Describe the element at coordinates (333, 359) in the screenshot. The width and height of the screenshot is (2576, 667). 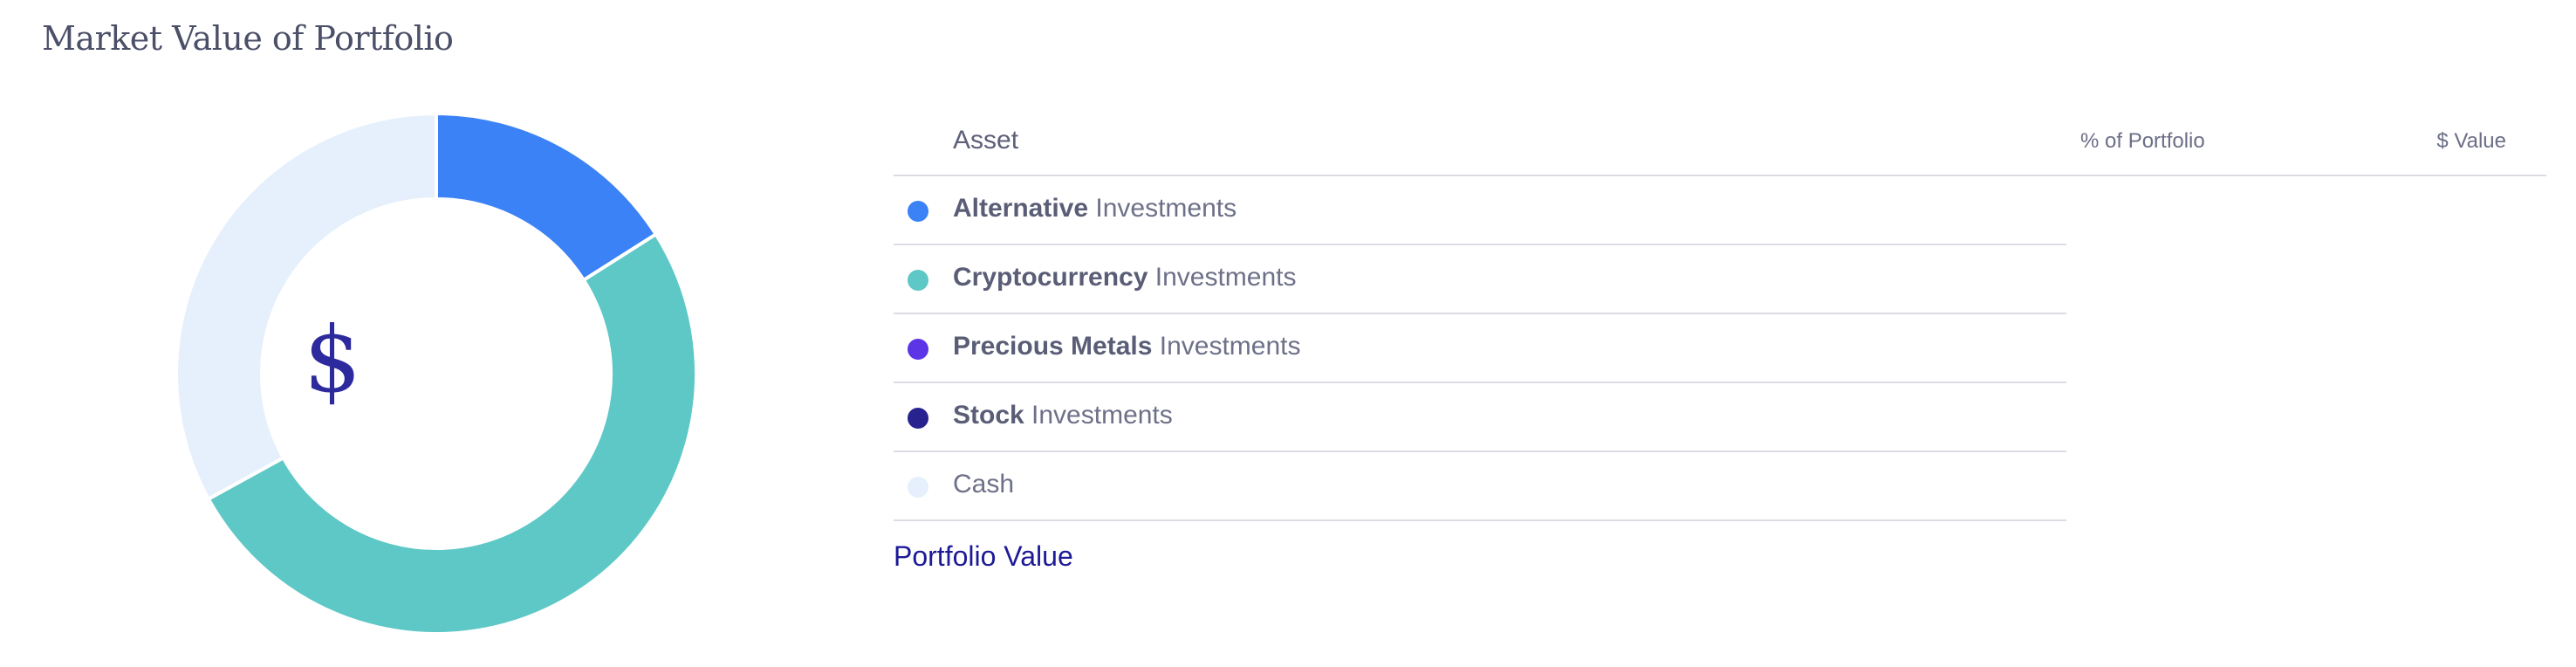
I see `dollar-icon: $` at that location.